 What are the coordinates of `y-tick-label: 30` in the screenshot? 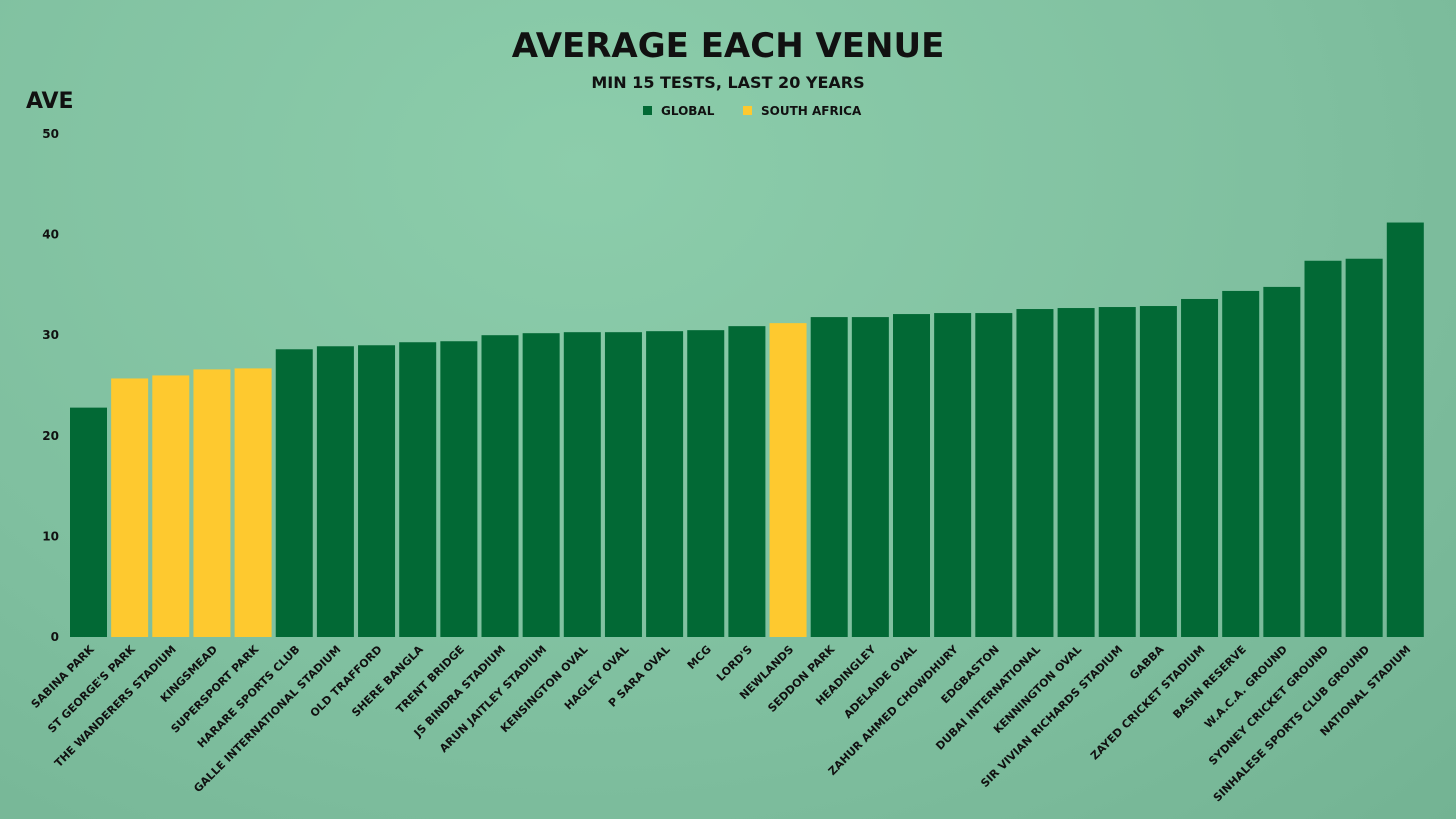 It's located at (50, 335).